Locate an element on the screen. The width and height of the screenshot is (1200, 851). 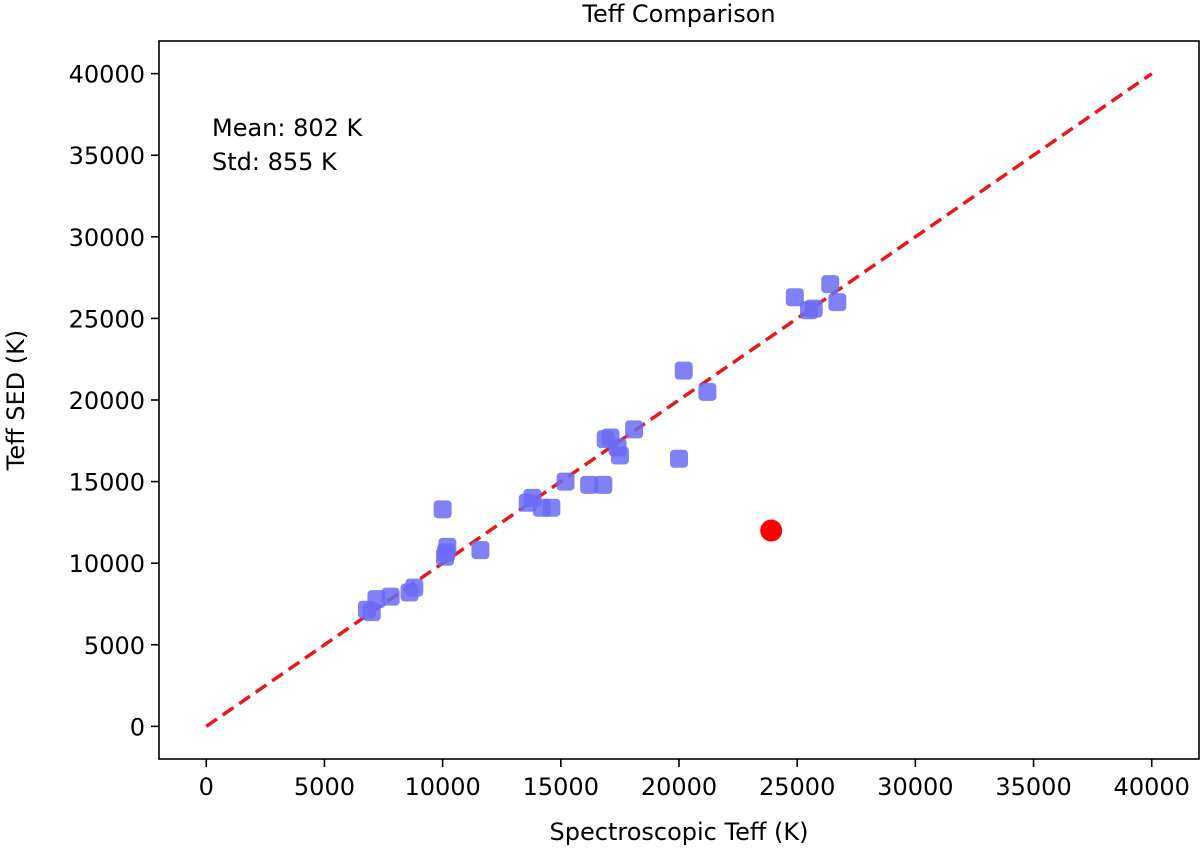
x-tick-label: 20000 is located at coordinates (679, 787).